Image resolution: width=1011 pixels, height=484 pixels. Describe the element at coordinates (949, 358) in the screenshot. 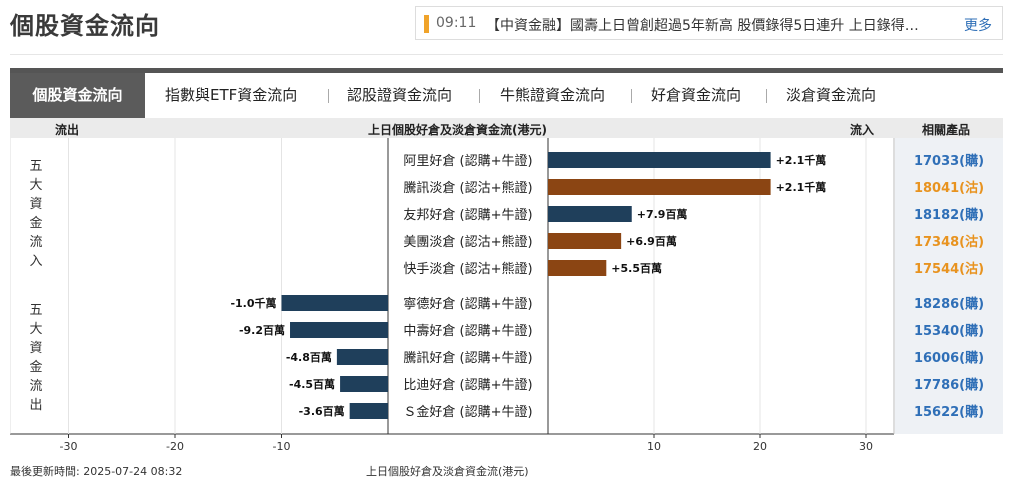

I see `related-product-link: 16006(購)` at that location.